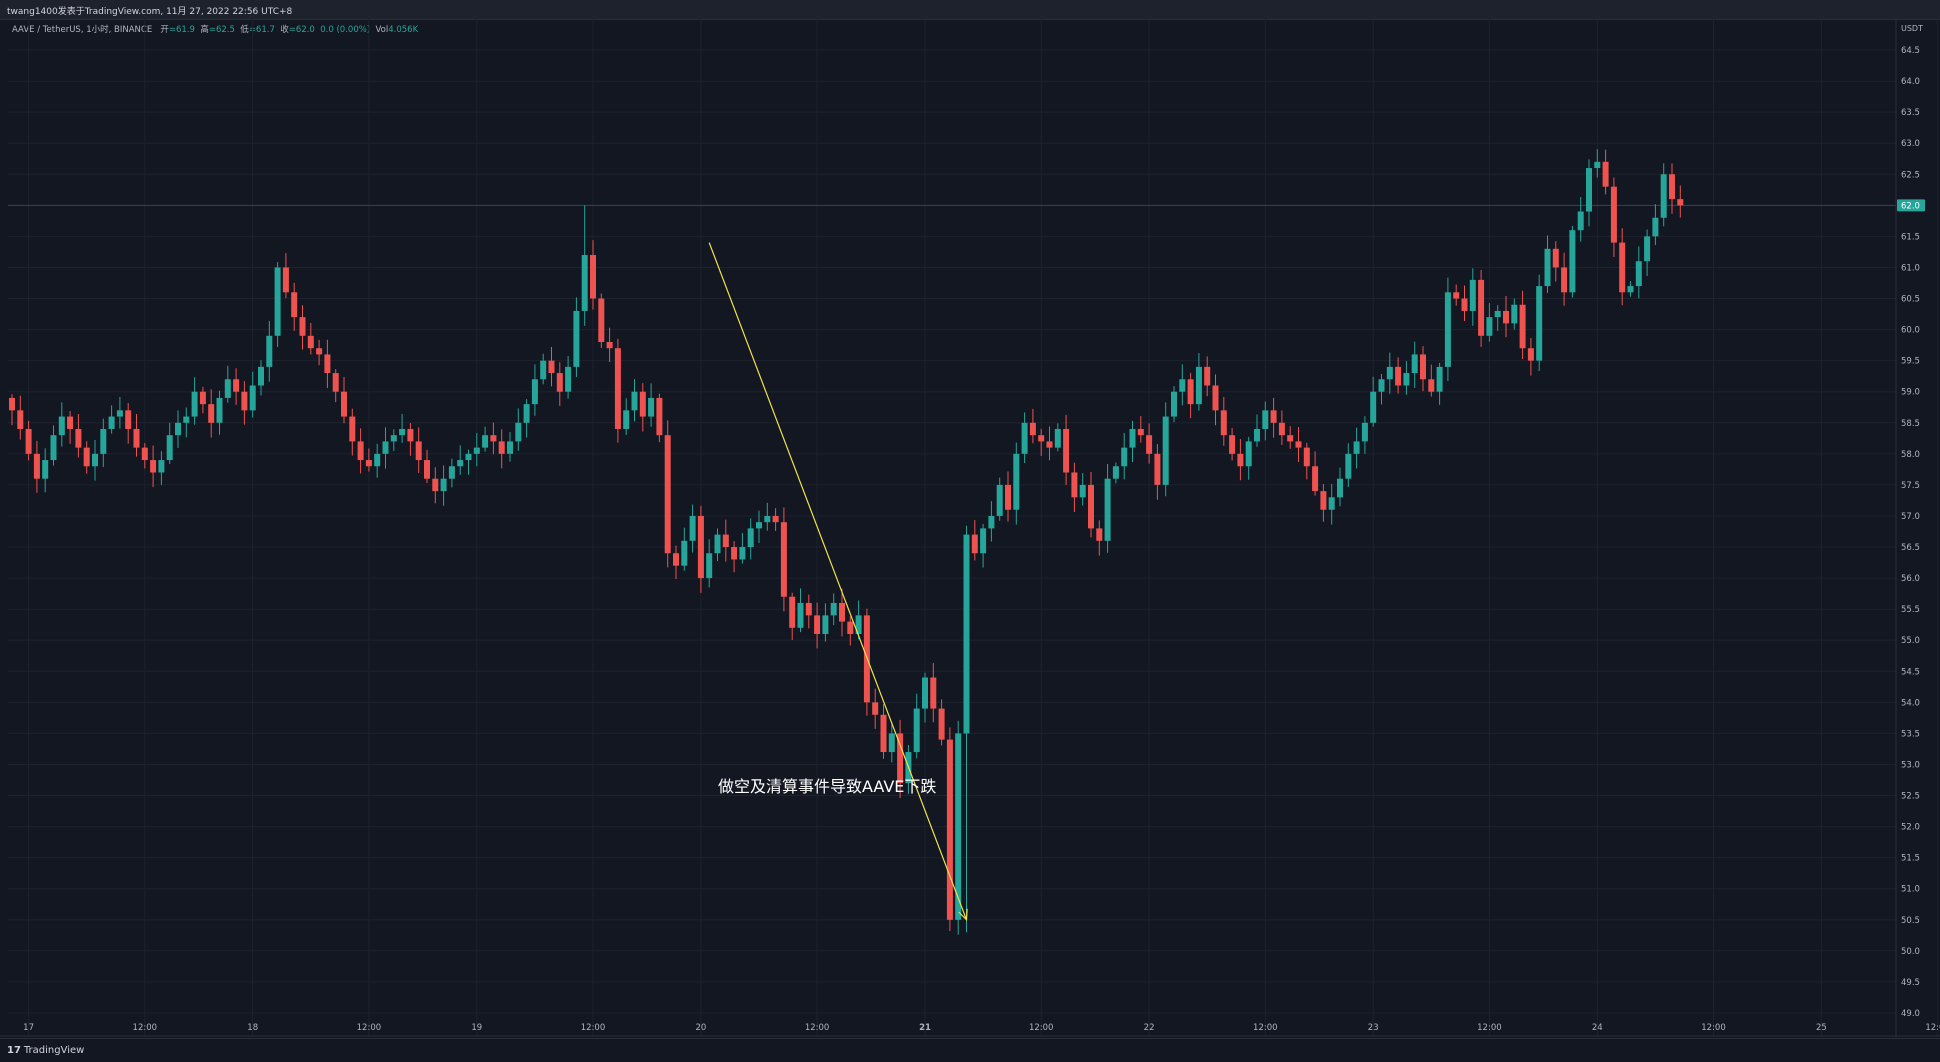 The width and height of the screenshot is (1940, 1062). What do you see at coordinates (284, 30) in the screenshot?
I see `legend-close-label: 收` at bounding box center [284, 30].